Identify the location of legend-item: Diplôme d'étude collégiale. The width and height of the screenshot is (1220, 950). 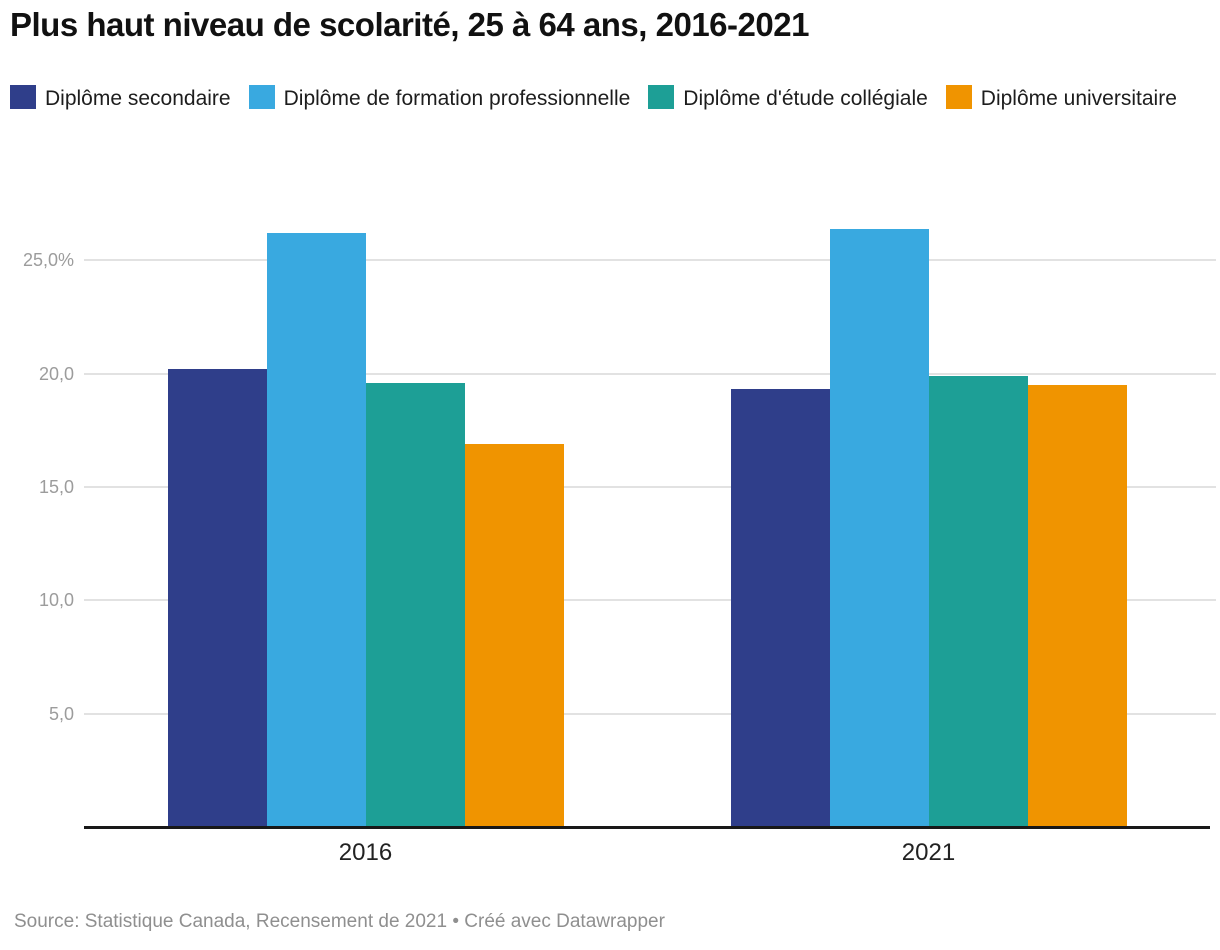
(782, 97).